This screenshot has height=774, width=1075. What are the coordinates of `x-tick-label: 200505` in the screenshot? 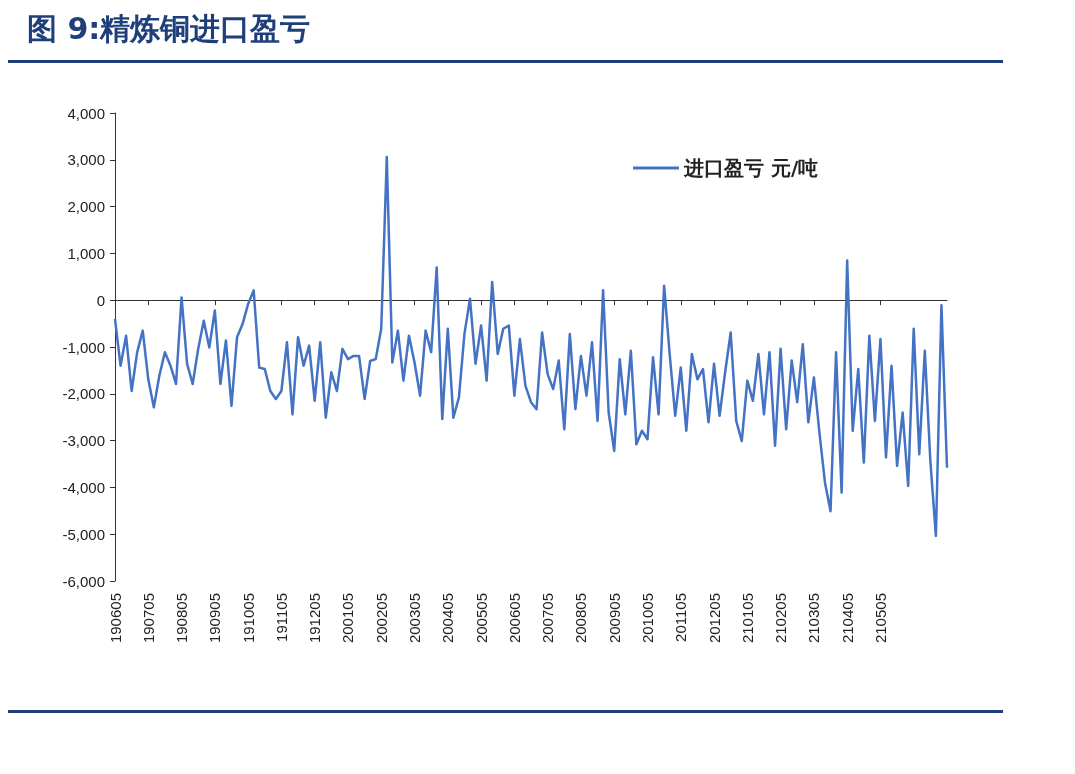 It's located at (481, 618).